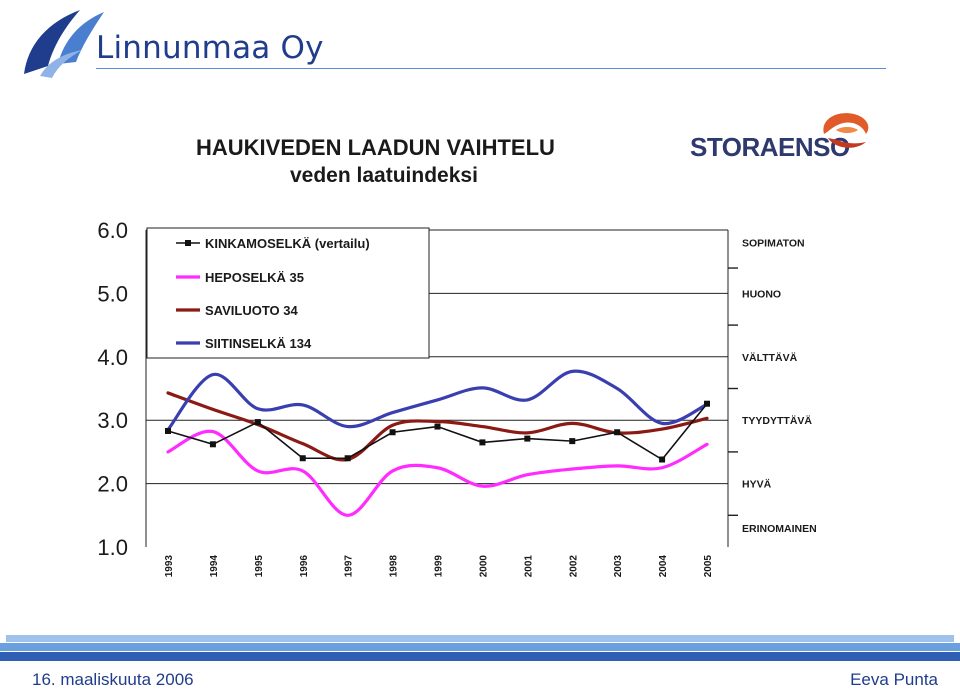  What do you see at coordinates (259, 566) in the screenshot?
I see `x-tick-label: 1995` at bounding box center [259, 566].